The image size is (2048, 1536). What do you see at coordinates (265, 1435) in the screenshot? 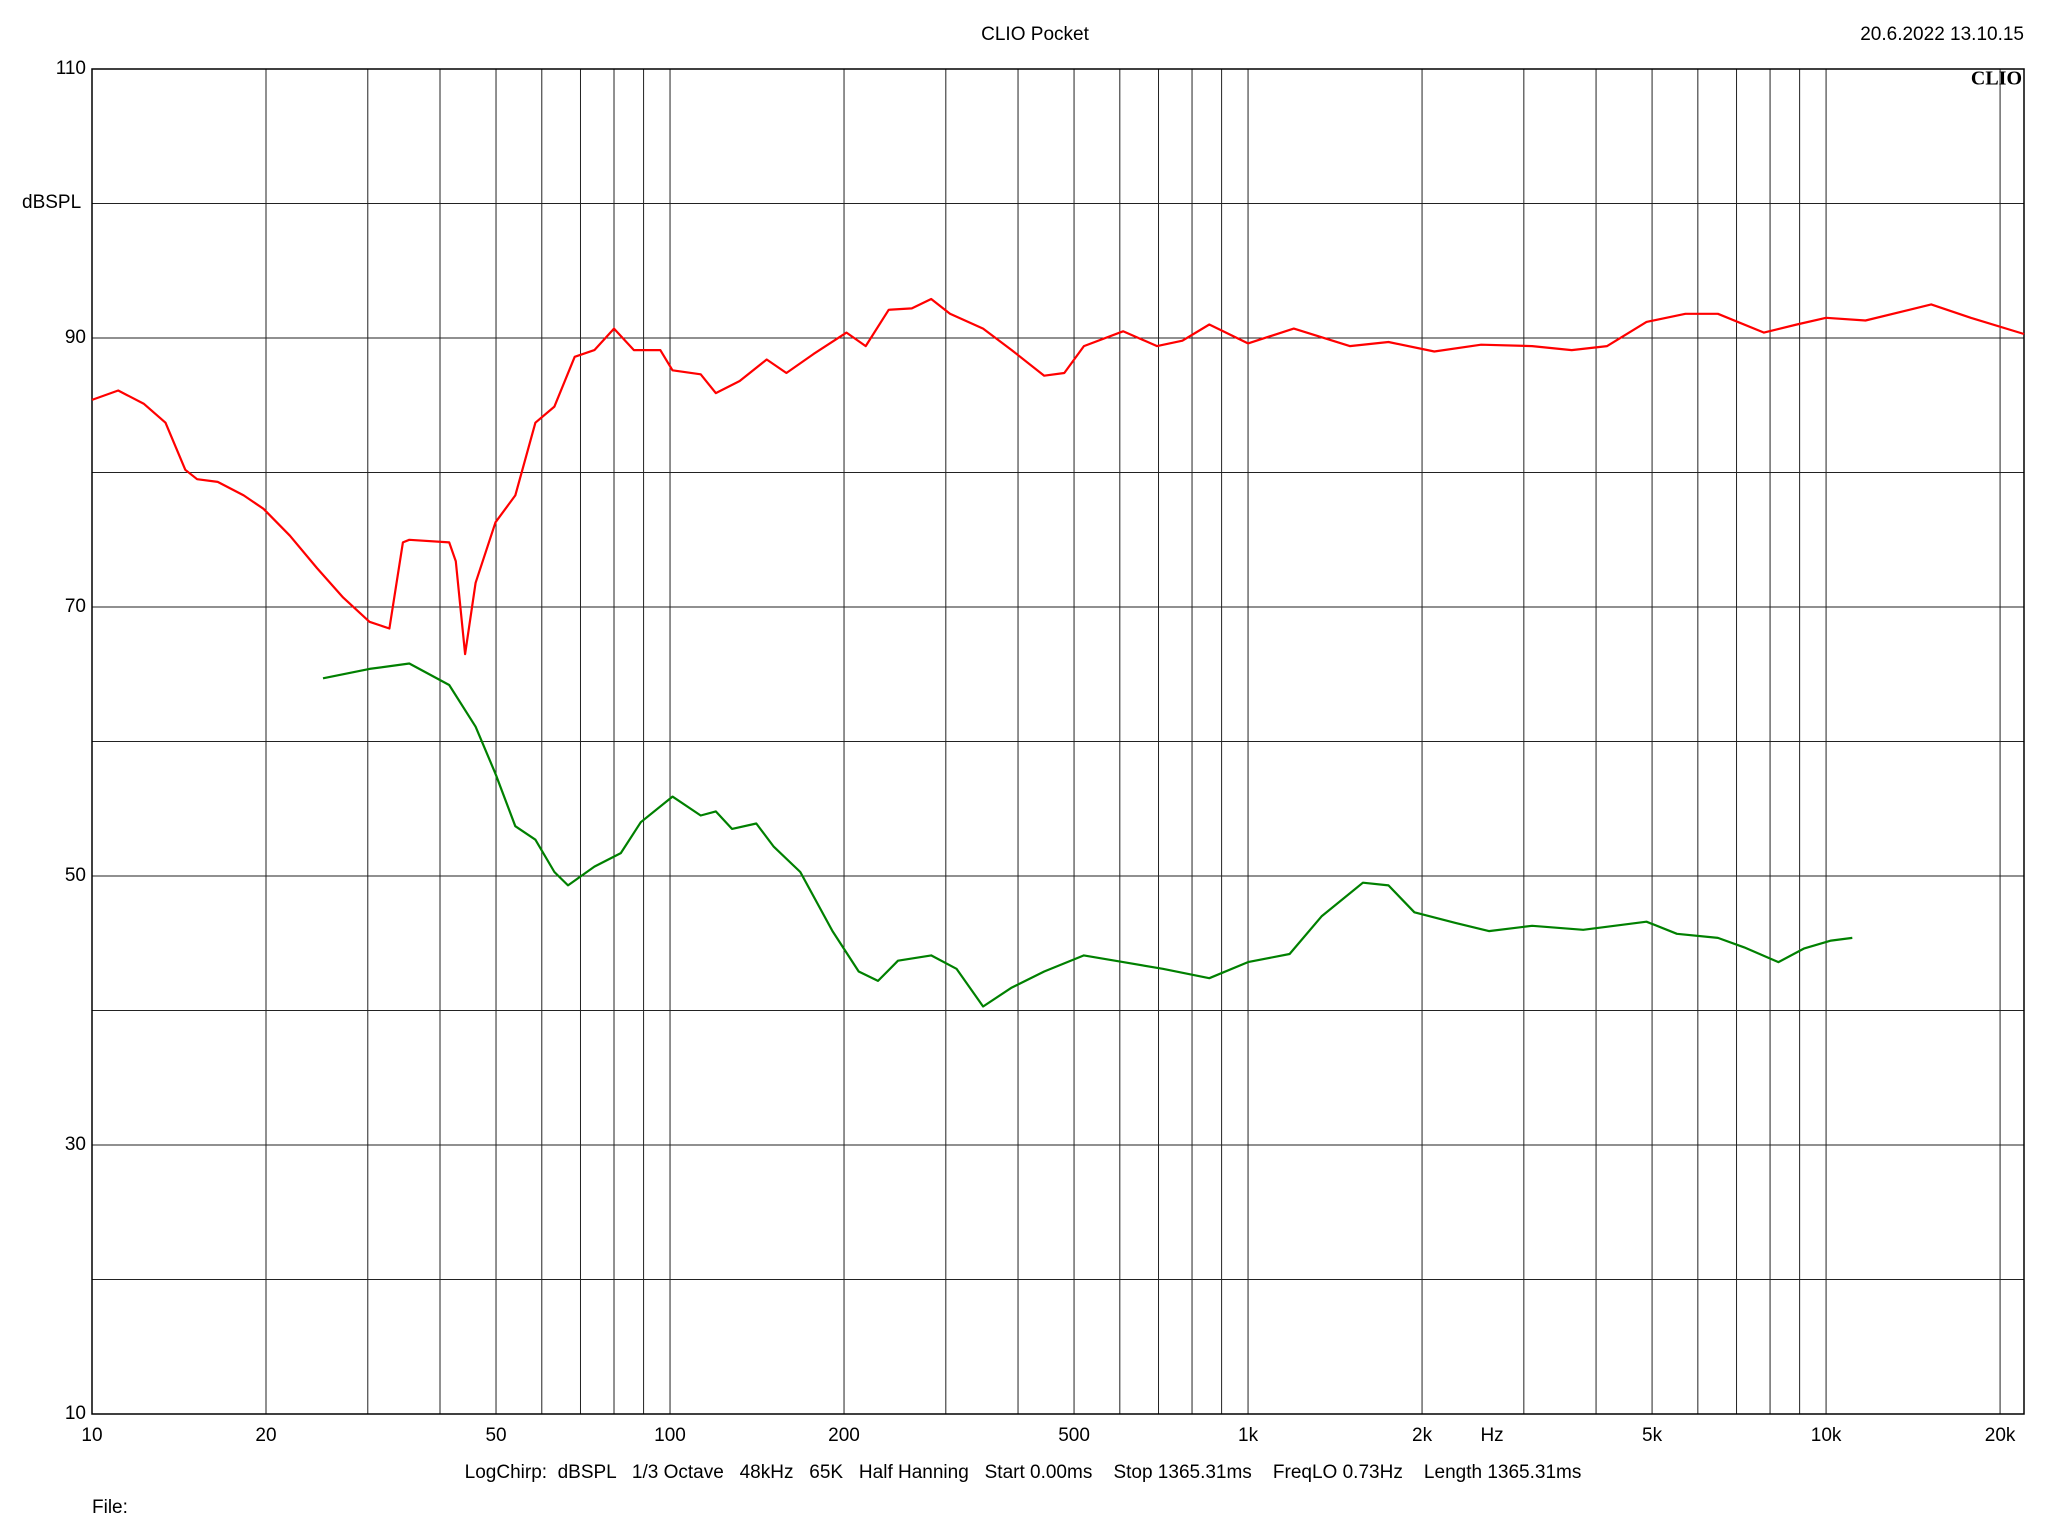
I see `x-tick-label: 20` at bounding box center [265, 1435].